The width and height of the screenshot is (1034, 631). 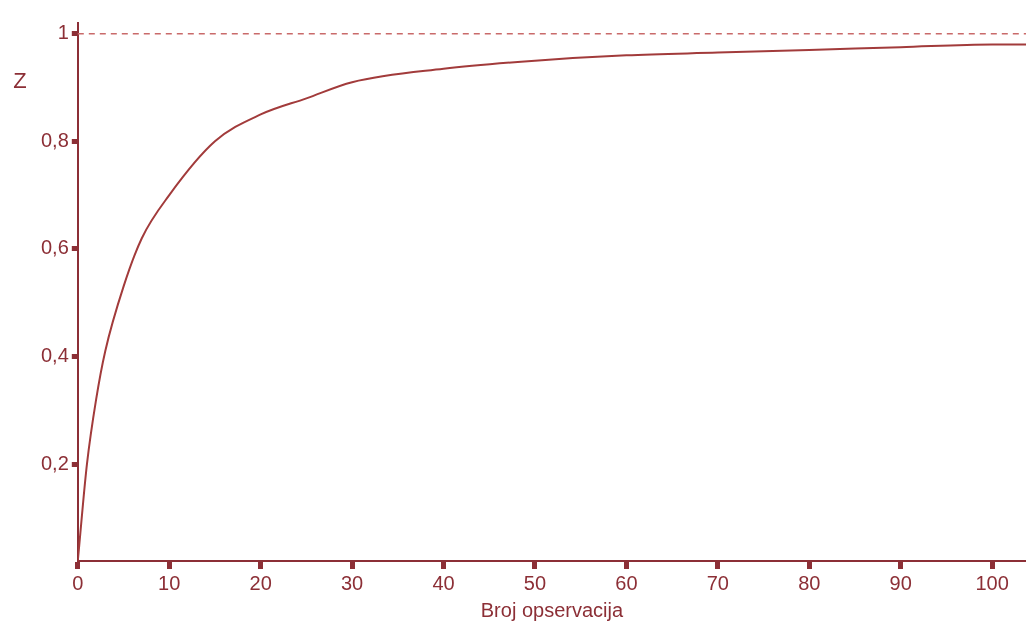 What do you see at coordinates (535, 582) in the screenshot?
I see `x-tick-label: 50` at bounding box center [535, 582].